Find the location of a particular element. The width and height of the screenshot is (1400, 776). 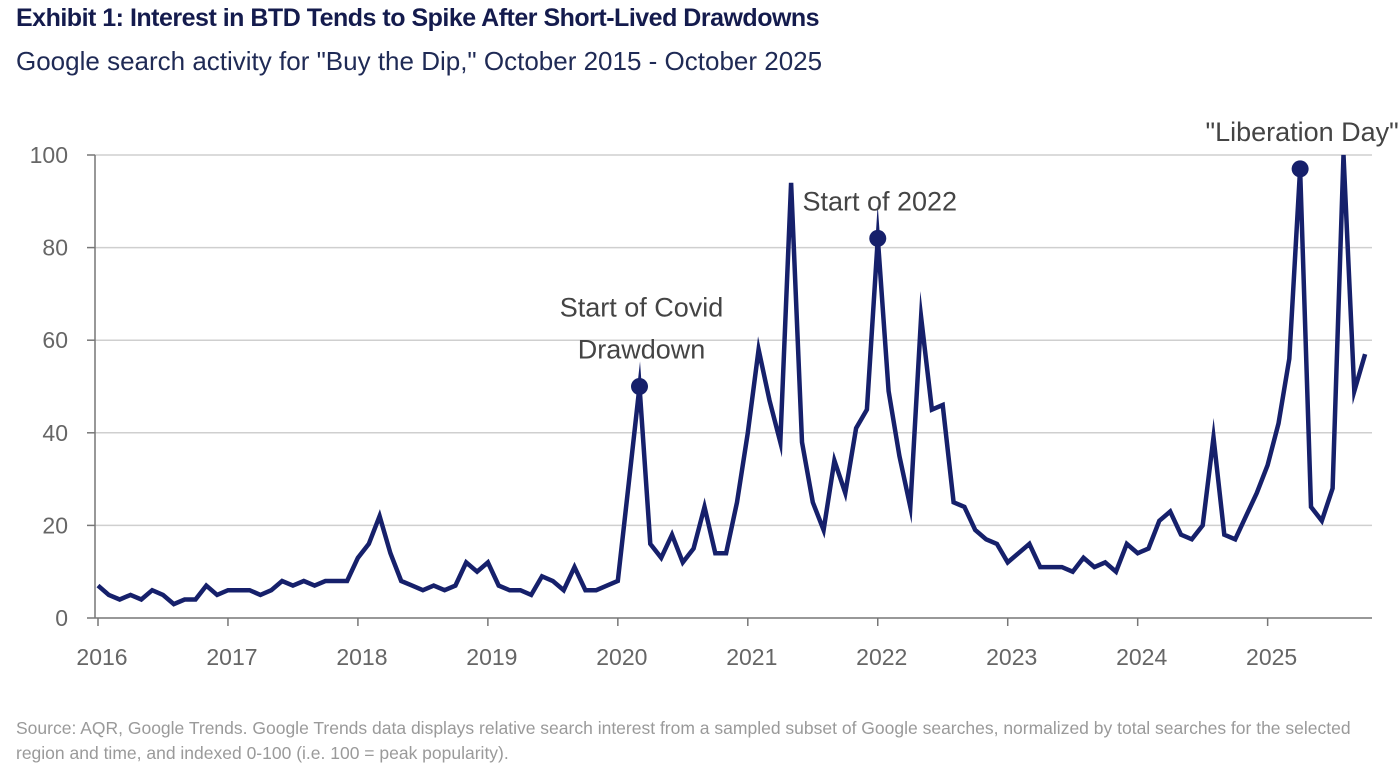

x-tick-label: 2024 is located at coordinates (1141, 657).